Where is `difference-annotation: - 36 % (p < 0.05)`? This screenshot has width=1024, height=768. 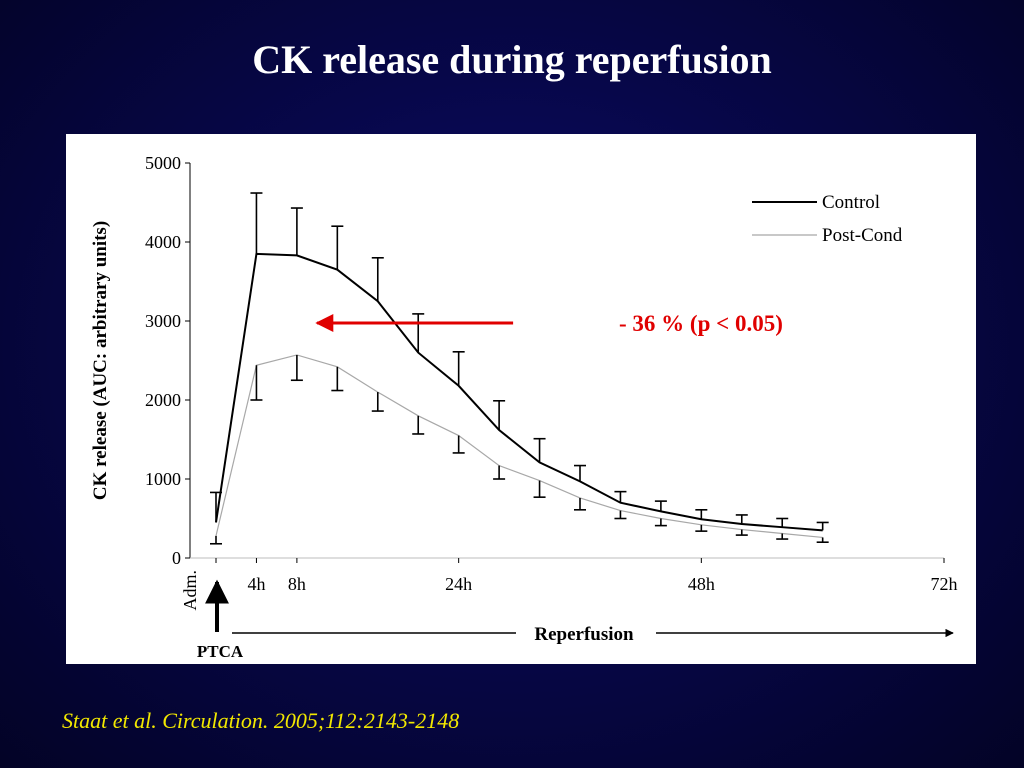
difference-annotation: - 36 % (p < 0.05) is located at coordinates (701, 323).